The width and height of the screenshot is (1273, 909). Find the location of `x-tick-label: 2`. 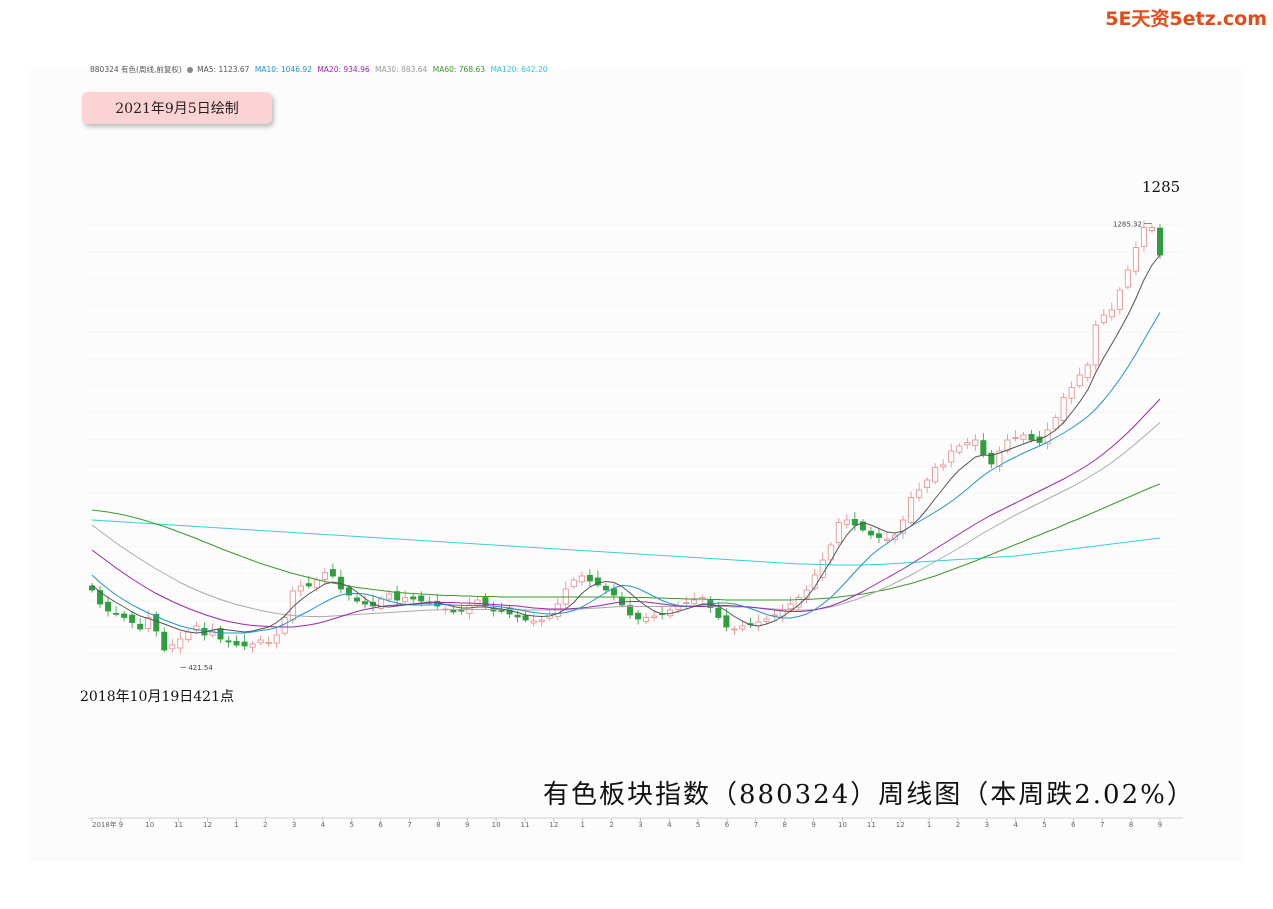

x-tick-label: 2 is located at coordinates (958, 825).